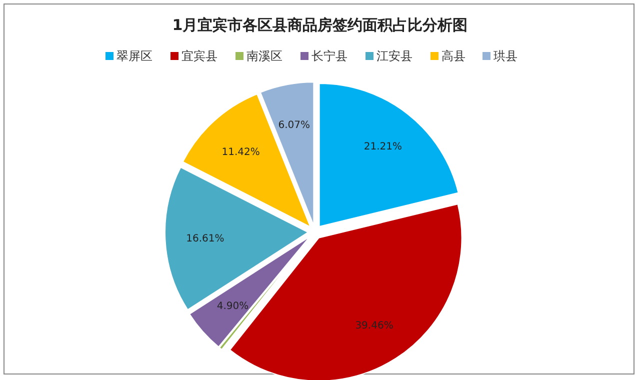 The image size is (640, 380). I want to click on legend-label: 翠屏区, so click(134, 56).